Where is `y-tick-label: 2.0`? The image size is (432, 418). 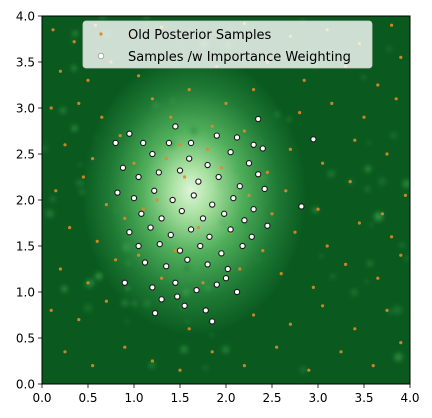
y-tick-label: 2.0 is located at coordinates (25, 200).